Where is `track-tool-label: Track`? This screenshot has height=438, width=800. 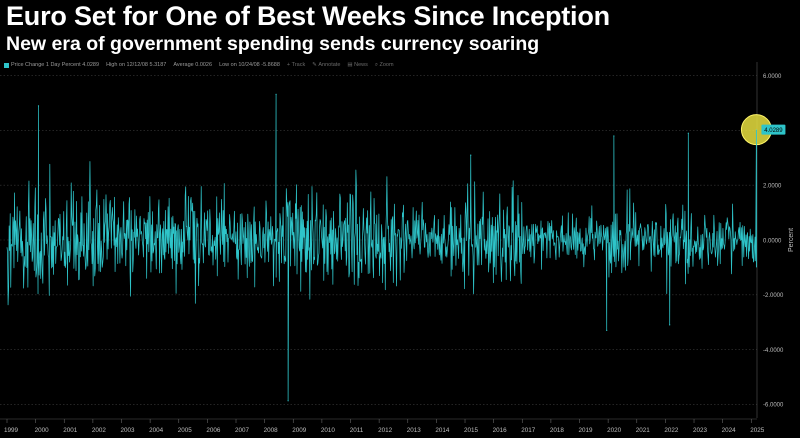
track-tool-label: Track is located at coordinates (298, 65).